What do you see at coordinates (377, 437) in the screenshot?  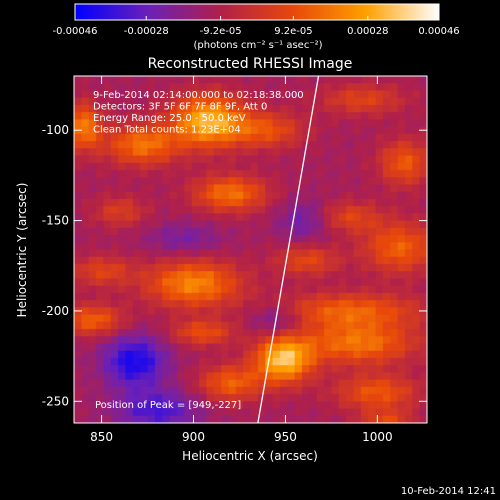 I see `x-tick-label: 1000` at bounding box center [377, 437].